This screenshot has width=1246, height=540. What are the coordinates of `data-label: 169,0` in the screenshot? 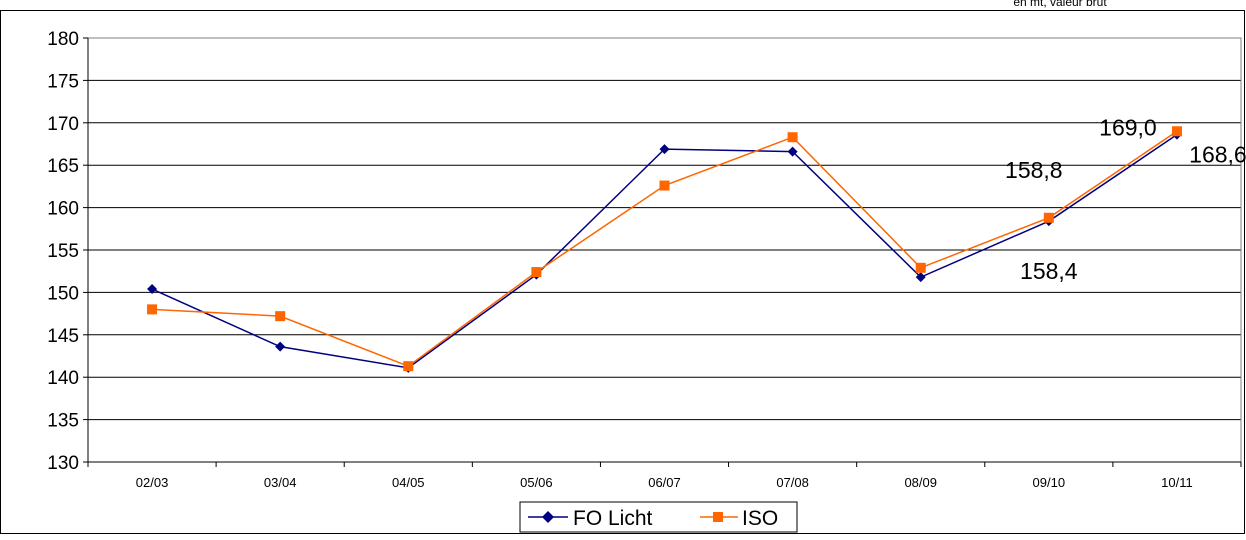 It's located at (1128, 127).